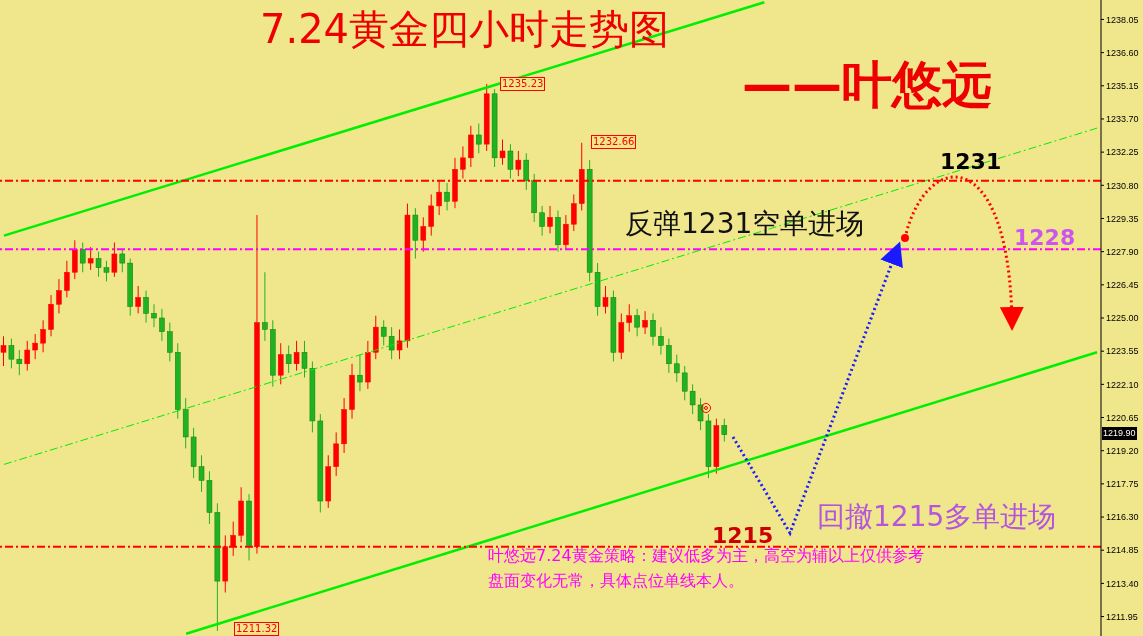  I want to click on y-tick-label: 1213.40, so click(1122, 583).